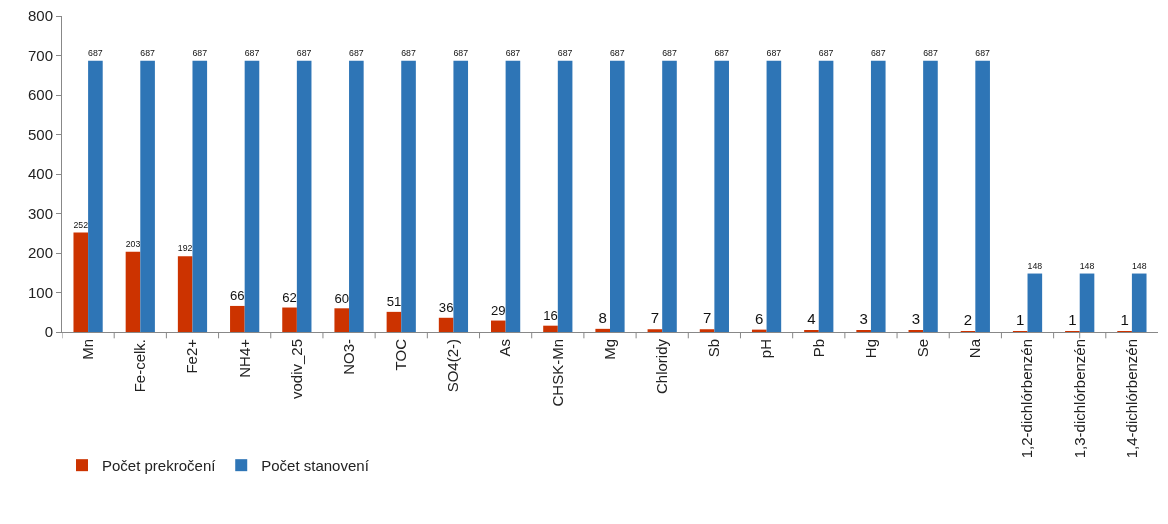 The image size is (1168, 524). Describe the element at coordinates (1131, 399) in the screenshot. I see `x-tick-label: 1,4-dichlórbenzén` at that location.